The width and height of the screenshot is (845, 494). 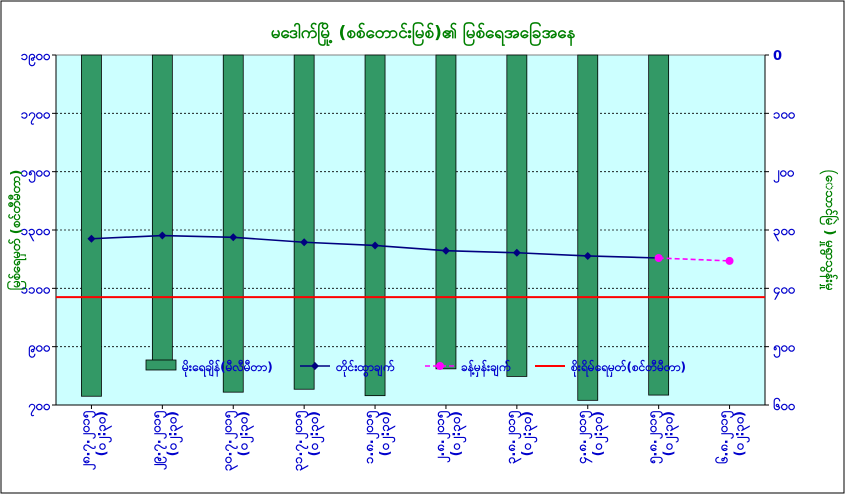 I want to click on x-tick-label-date: ၄.၈.၂၀၁၅, so click(x=584, y=437).